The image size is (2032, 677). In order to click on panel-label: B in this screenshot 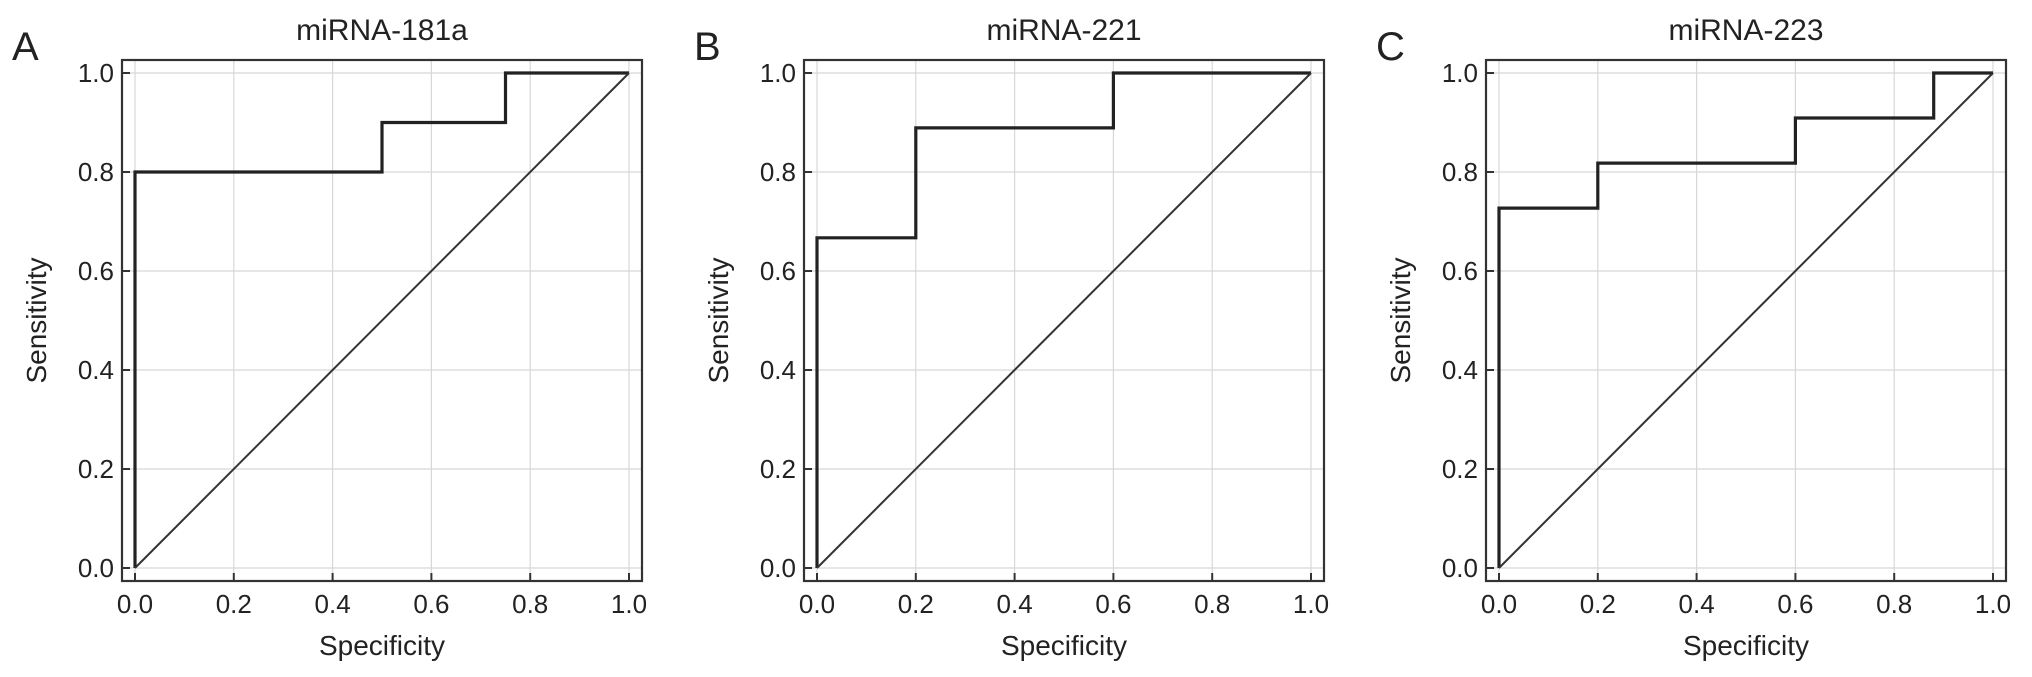, I will do `click(707, 47)`.